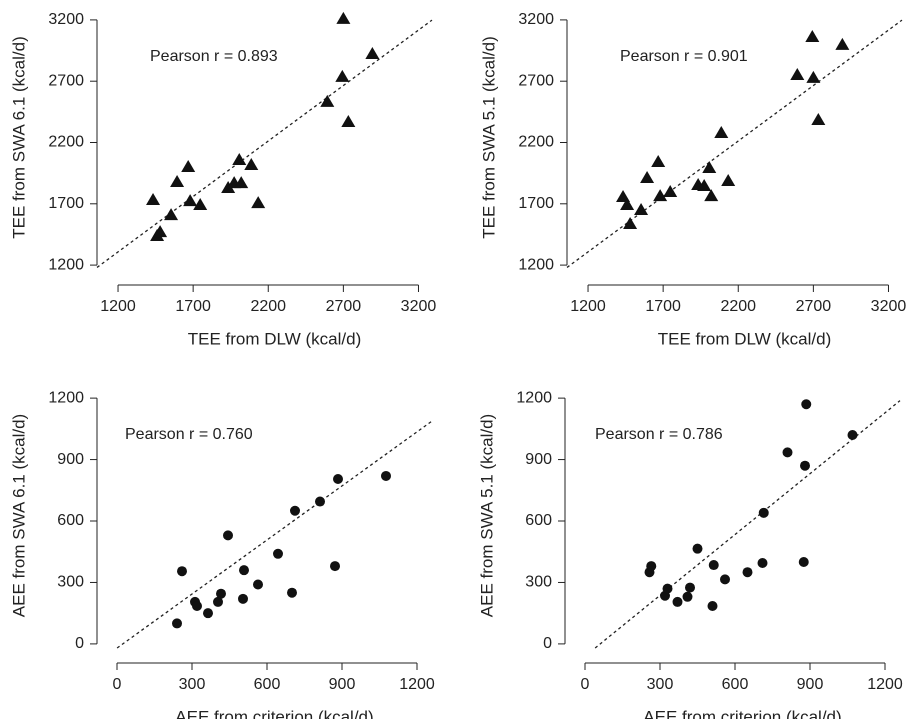  What do you see at coordinates (274, 534) in the screenshot?
I see `reference-line` at bounding box center [274, 534].